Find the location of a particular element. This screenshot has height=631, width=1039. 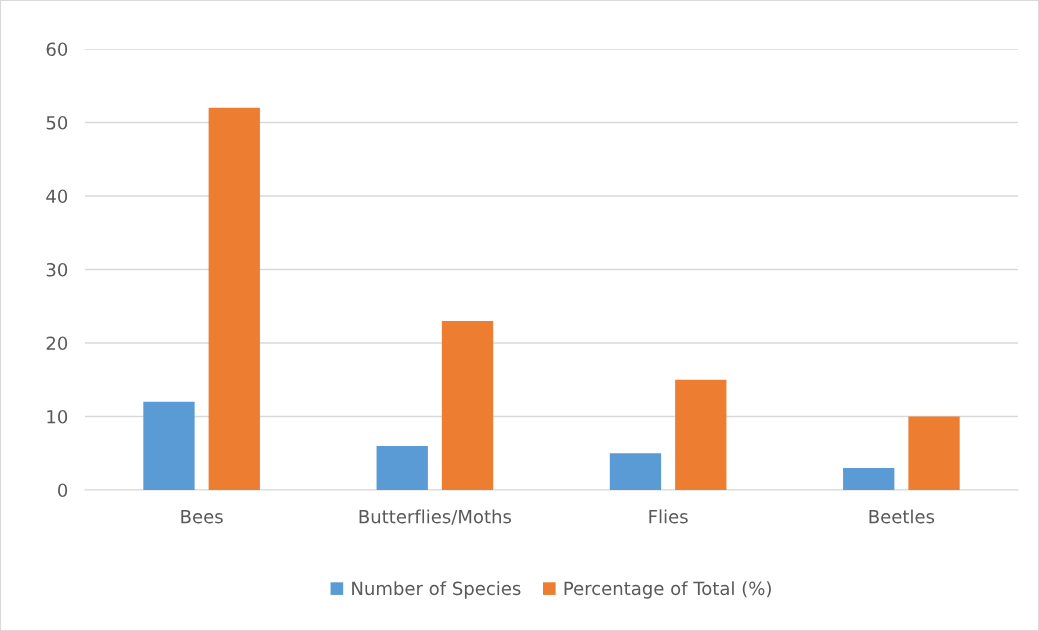

y-tick-label: 30 is located at coordinates (57, 269).